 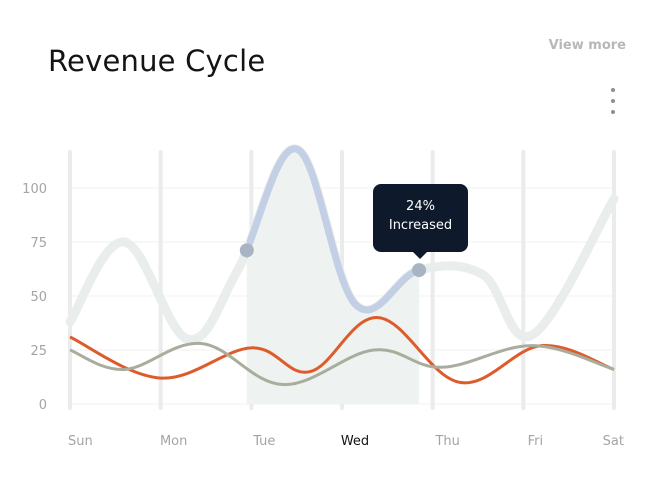 What do you see at coordinates (355, 441) in the screenshot?
I see `x-tick-label: Wed` at bounding box center [355, 441].